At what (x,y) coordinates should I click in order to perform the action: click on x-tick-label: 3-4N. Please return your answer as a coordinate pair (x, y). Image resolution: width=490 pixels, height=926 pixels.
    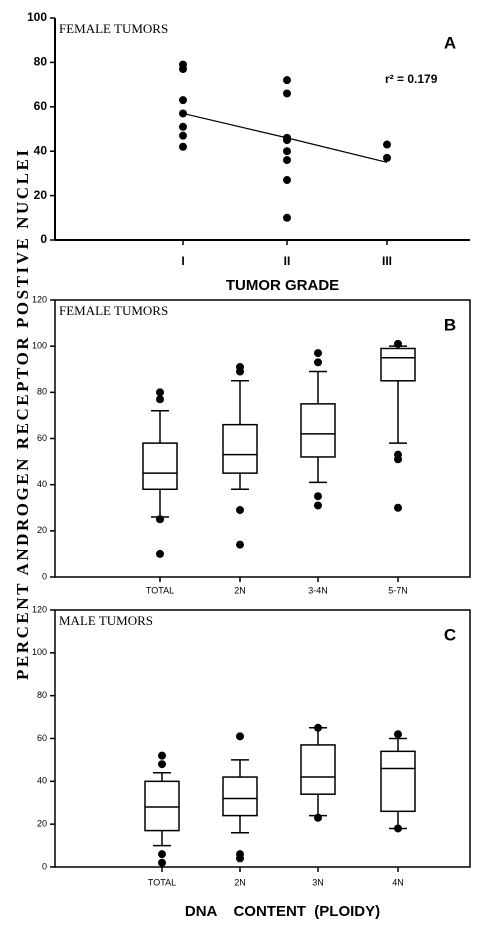
    Looking at the image, I should click on (318, 590).